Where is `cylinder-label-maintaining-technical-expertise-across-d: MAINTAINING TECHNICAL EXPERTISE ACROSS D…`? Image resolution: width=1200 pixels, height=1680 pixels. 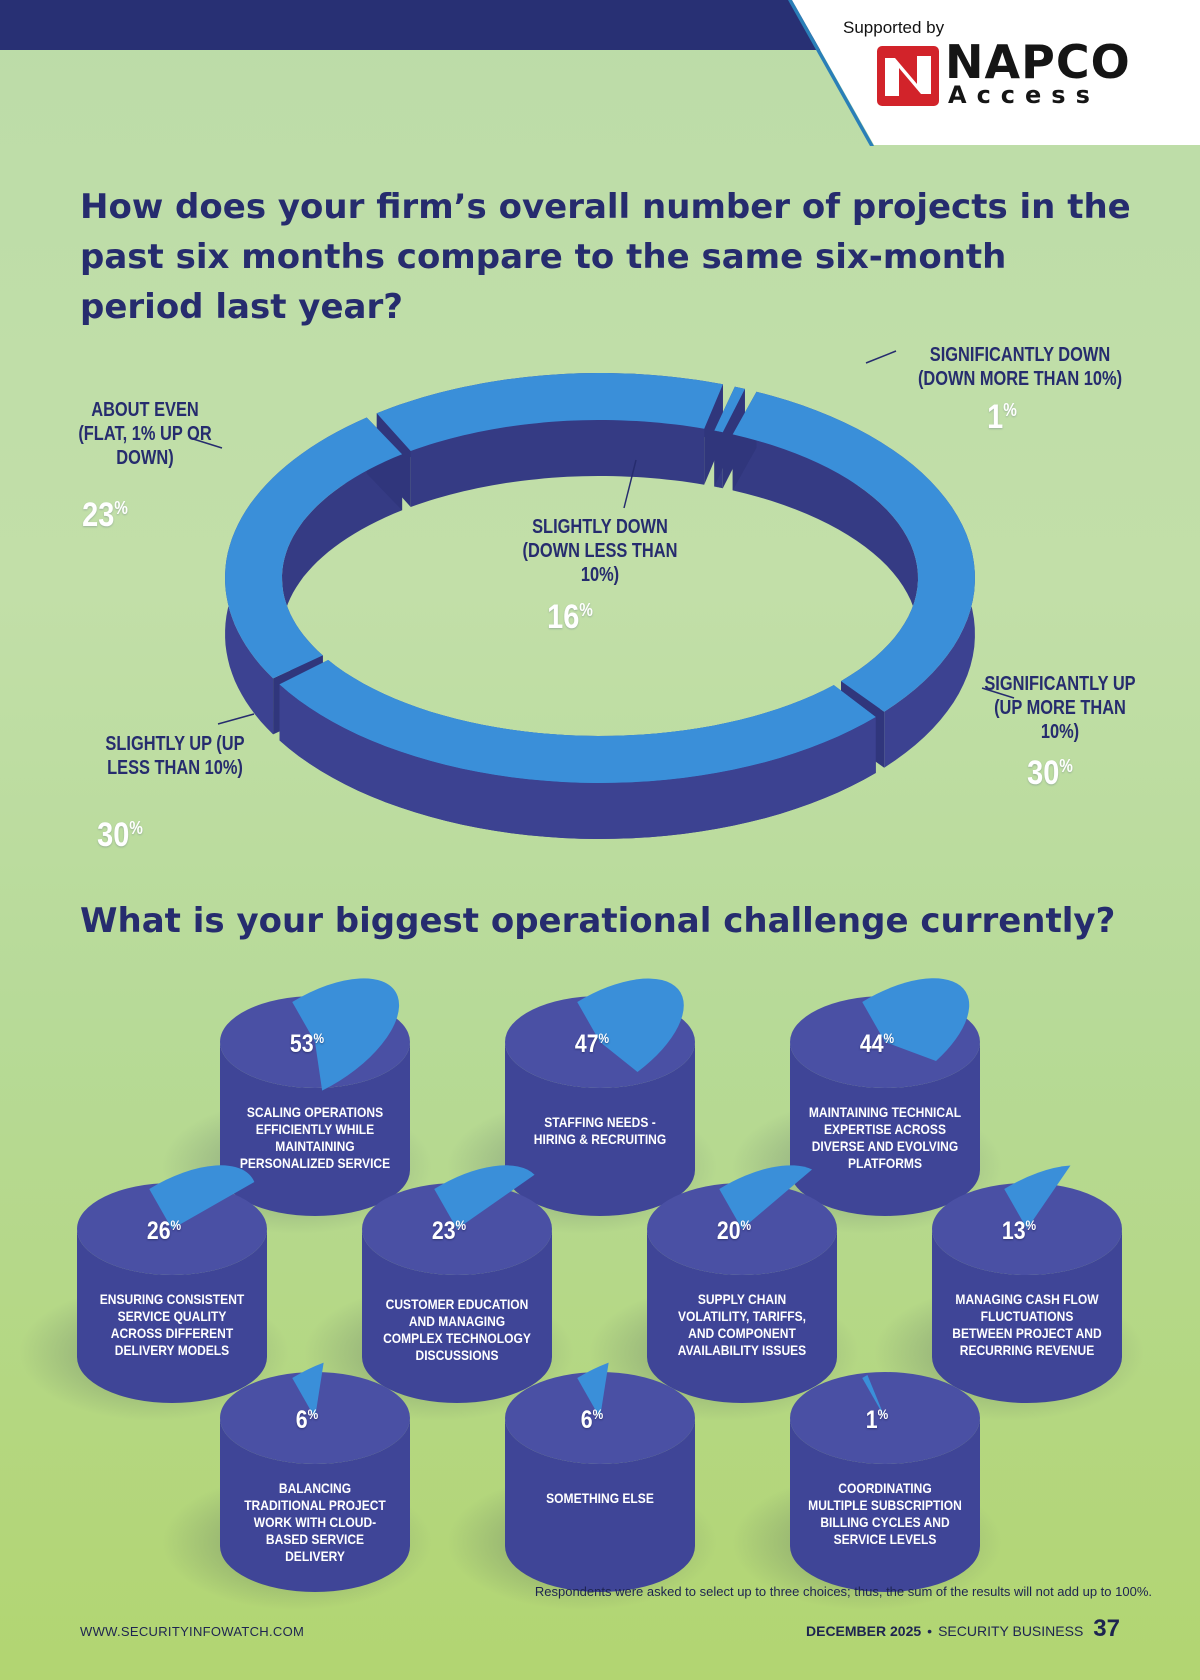
cylinder-label-maintaining-technical-expertise-across-d: MAINTAINING TECHNICAL EXPERTISE ACROSS D… is located at coordinates (885, 1137).